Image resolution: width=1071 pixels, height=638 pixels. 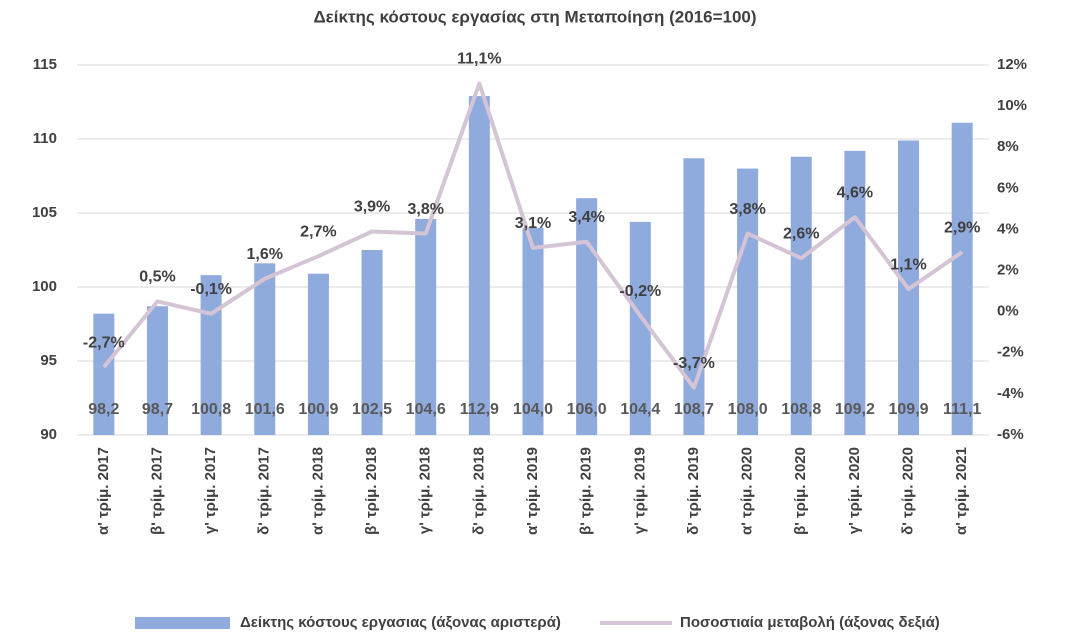 What do you see at coordinates (962, 409) in the screenshot?
I see `bar-value-label: 111,1` at bounding box center [962, 409].